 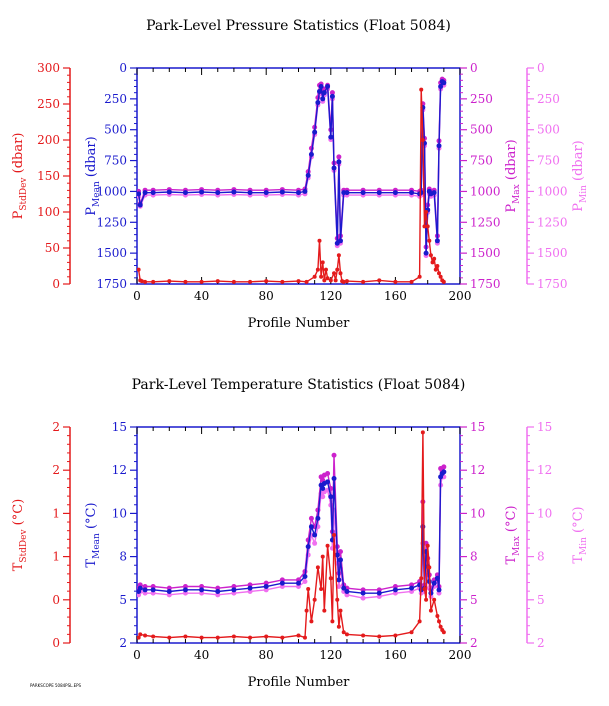 What do you see at coordinates (93, 534) in the screenshot?
I see `y-axis-label: TMean (°C)` at bounding box center [93, 534].